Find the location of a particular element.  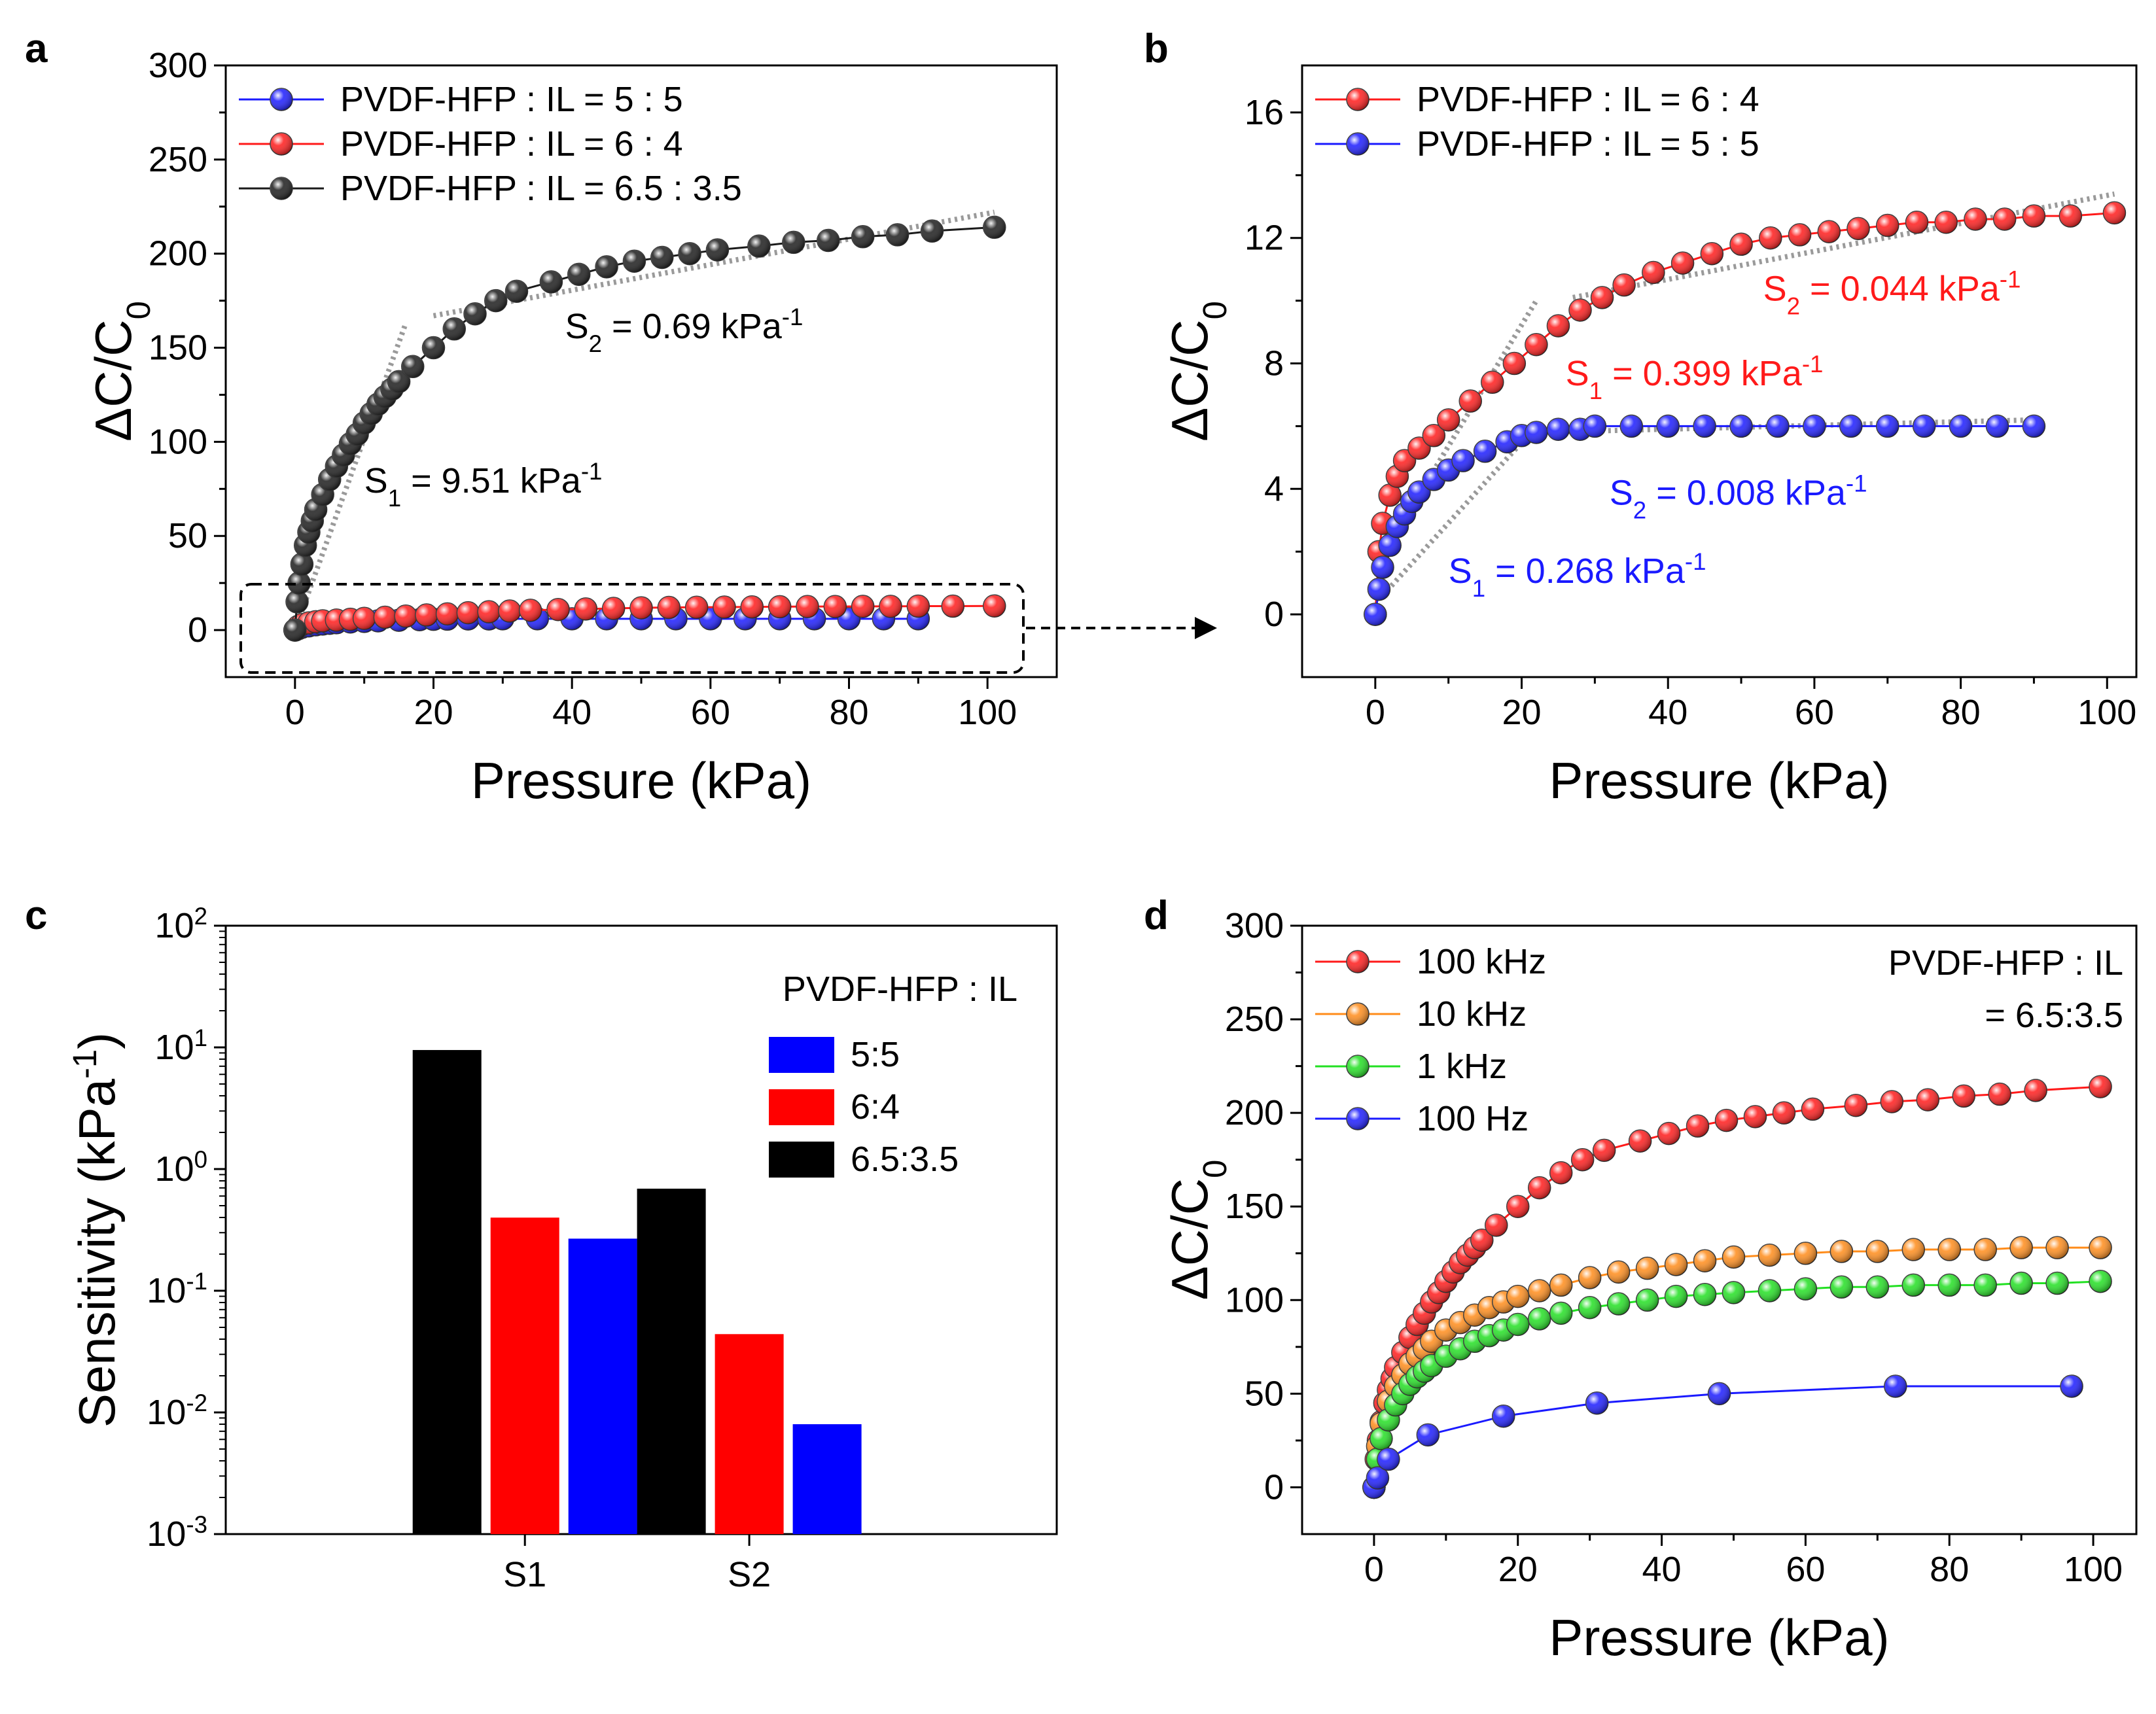

label-superscript: -1 is located at coordinates (793, 317).